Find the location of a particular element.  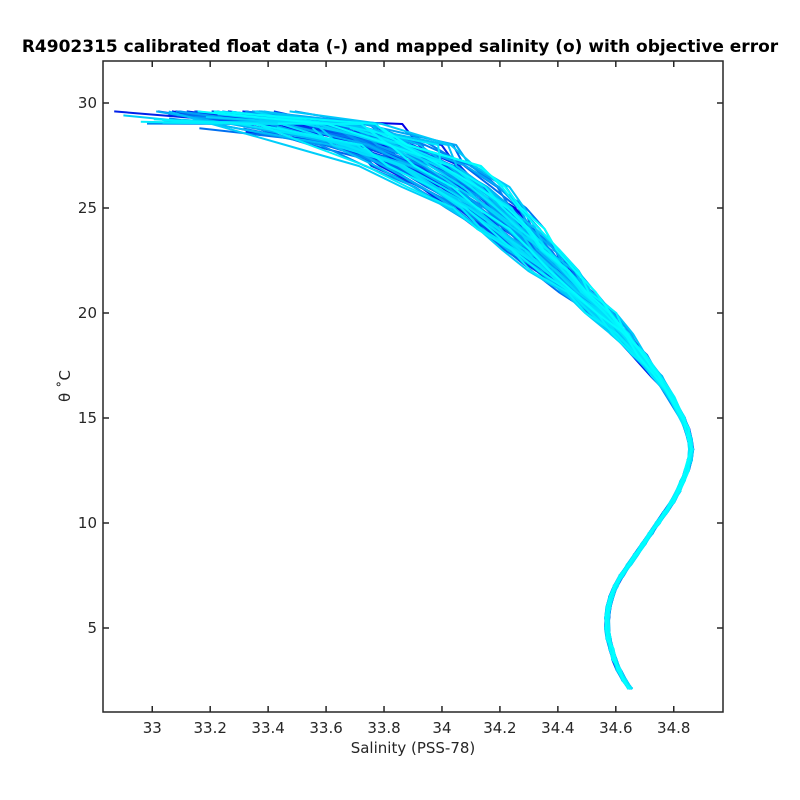

x-tick-label: 33.2 is located at coordinates (209, 728).